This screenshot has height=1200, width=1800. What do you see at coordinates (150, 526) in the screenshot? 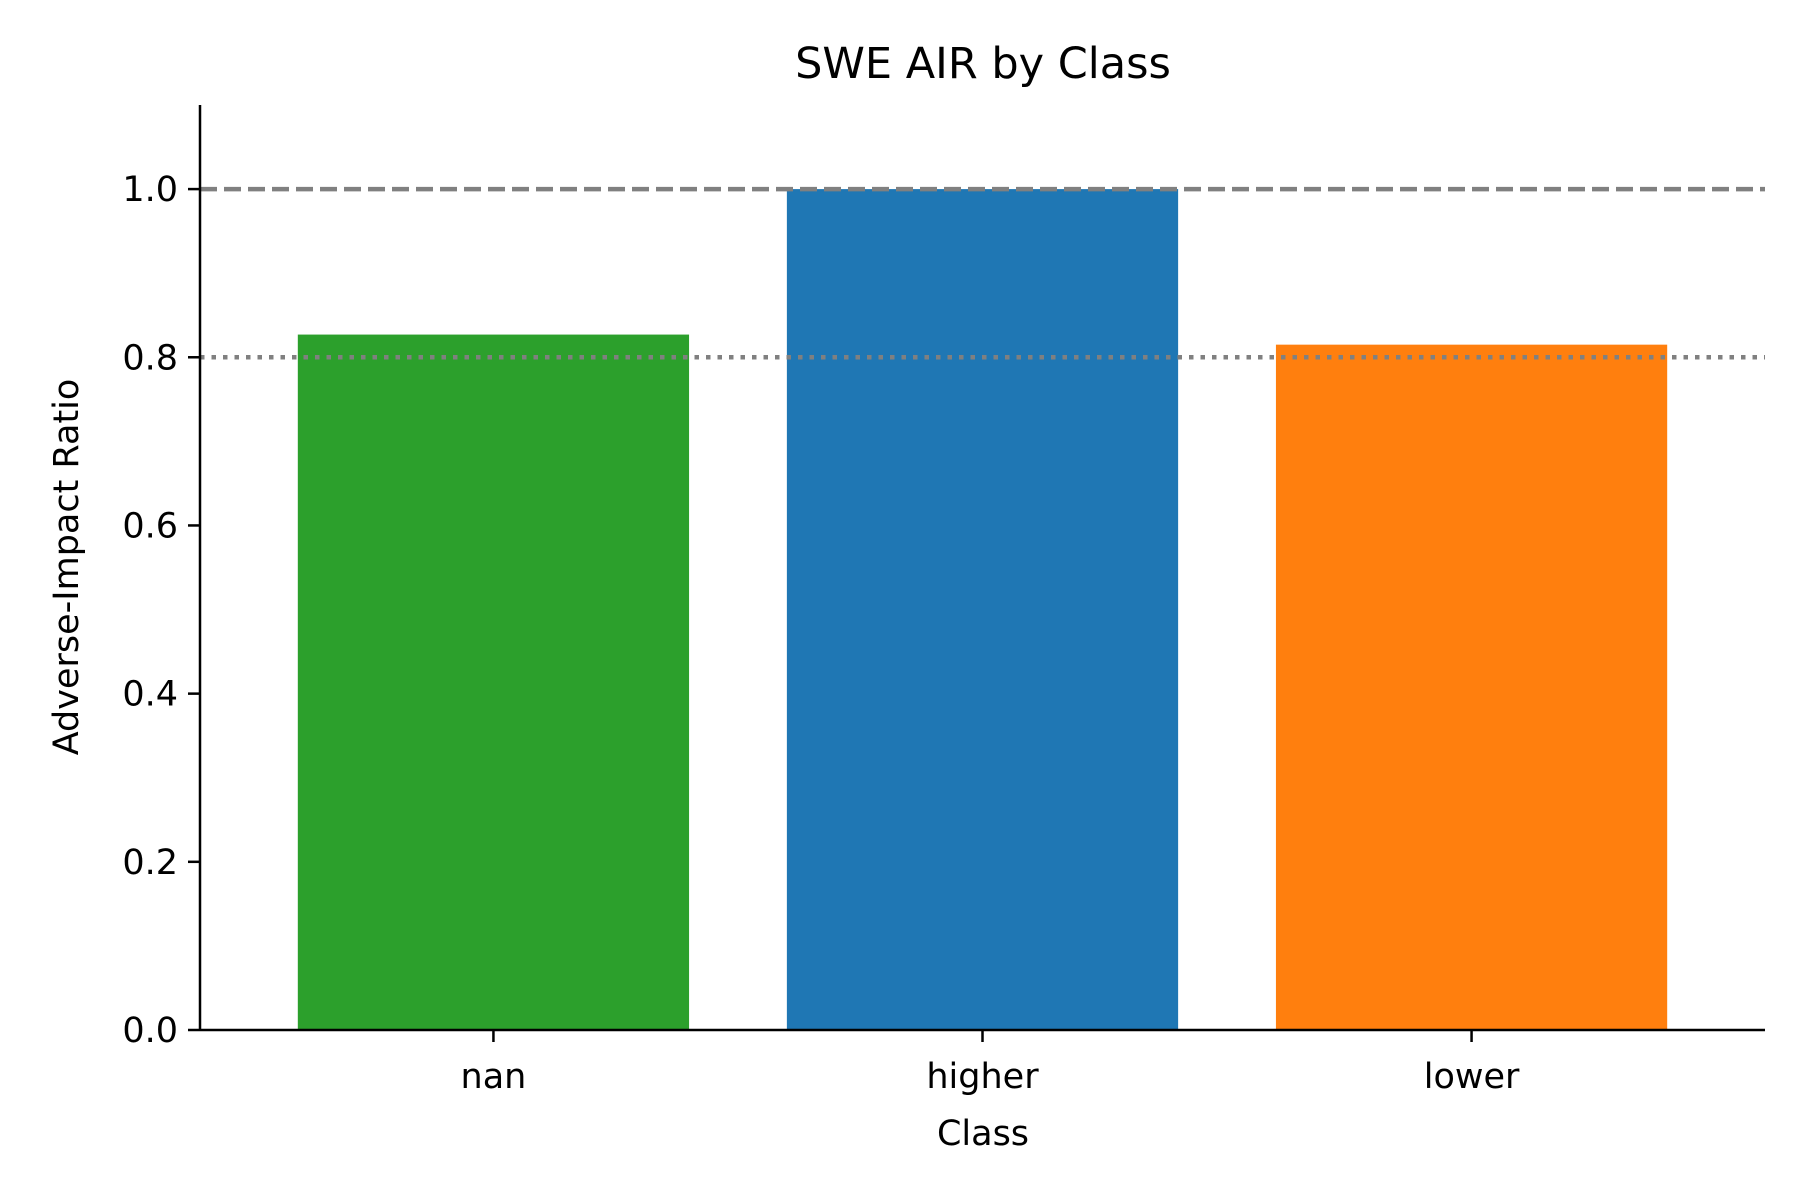
I see `y-tick-label: 0.6` at bounding box center [150, 526].